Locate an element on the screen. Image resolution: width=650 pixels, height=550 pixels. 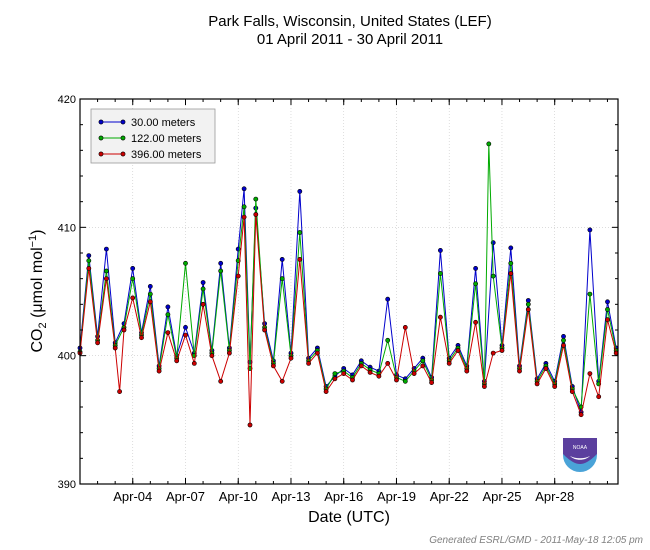
x-tick-label: Apr-28 is located at coordinates (554, 496).